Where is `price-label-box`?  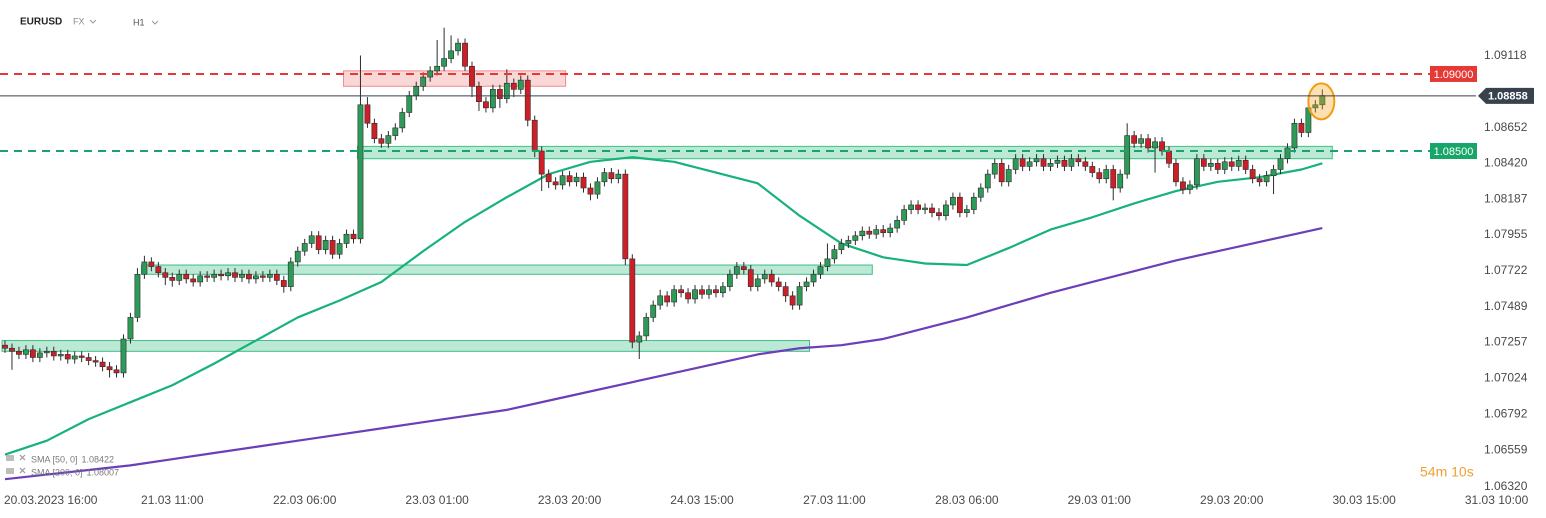 price-label-box is located at coordinates (1453, 73).